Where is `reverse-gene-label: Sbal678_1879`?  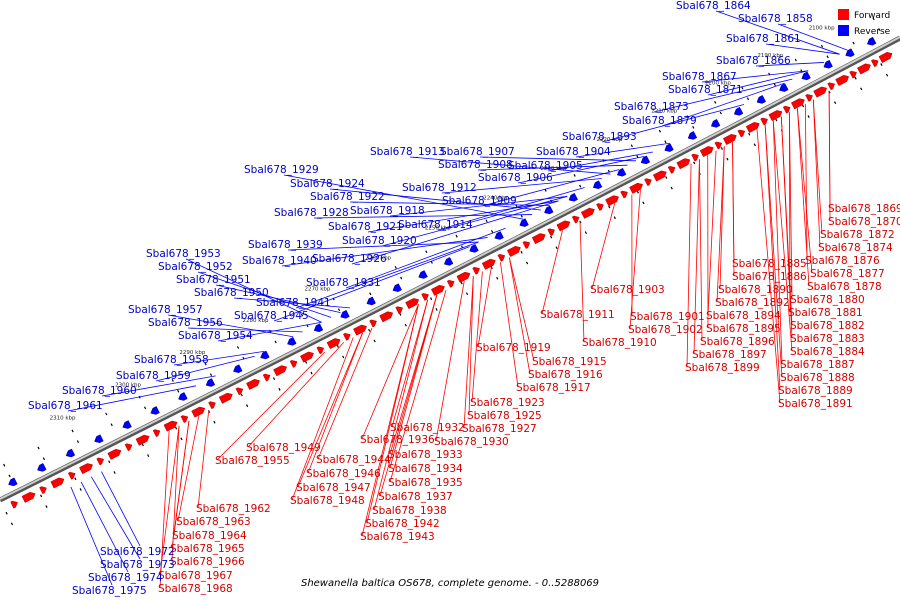
reverse-gene-label: Sbal678_1879 is located at coordinates (659, 121).